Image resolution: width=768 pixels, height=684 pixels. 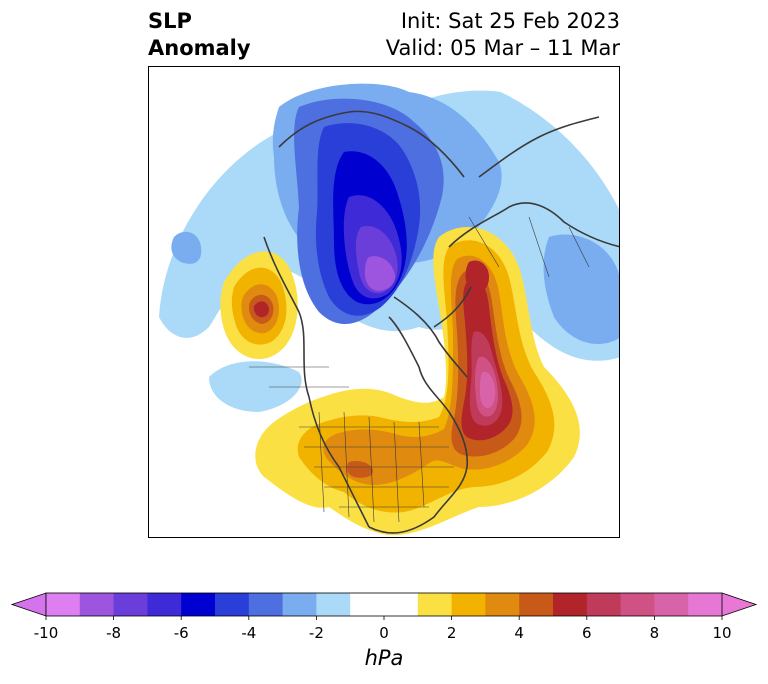 What do you see at coordinates (587, 633) in the screenshot?
I see `colorbar-tick-label: 6` at bounding box center [587, 633].